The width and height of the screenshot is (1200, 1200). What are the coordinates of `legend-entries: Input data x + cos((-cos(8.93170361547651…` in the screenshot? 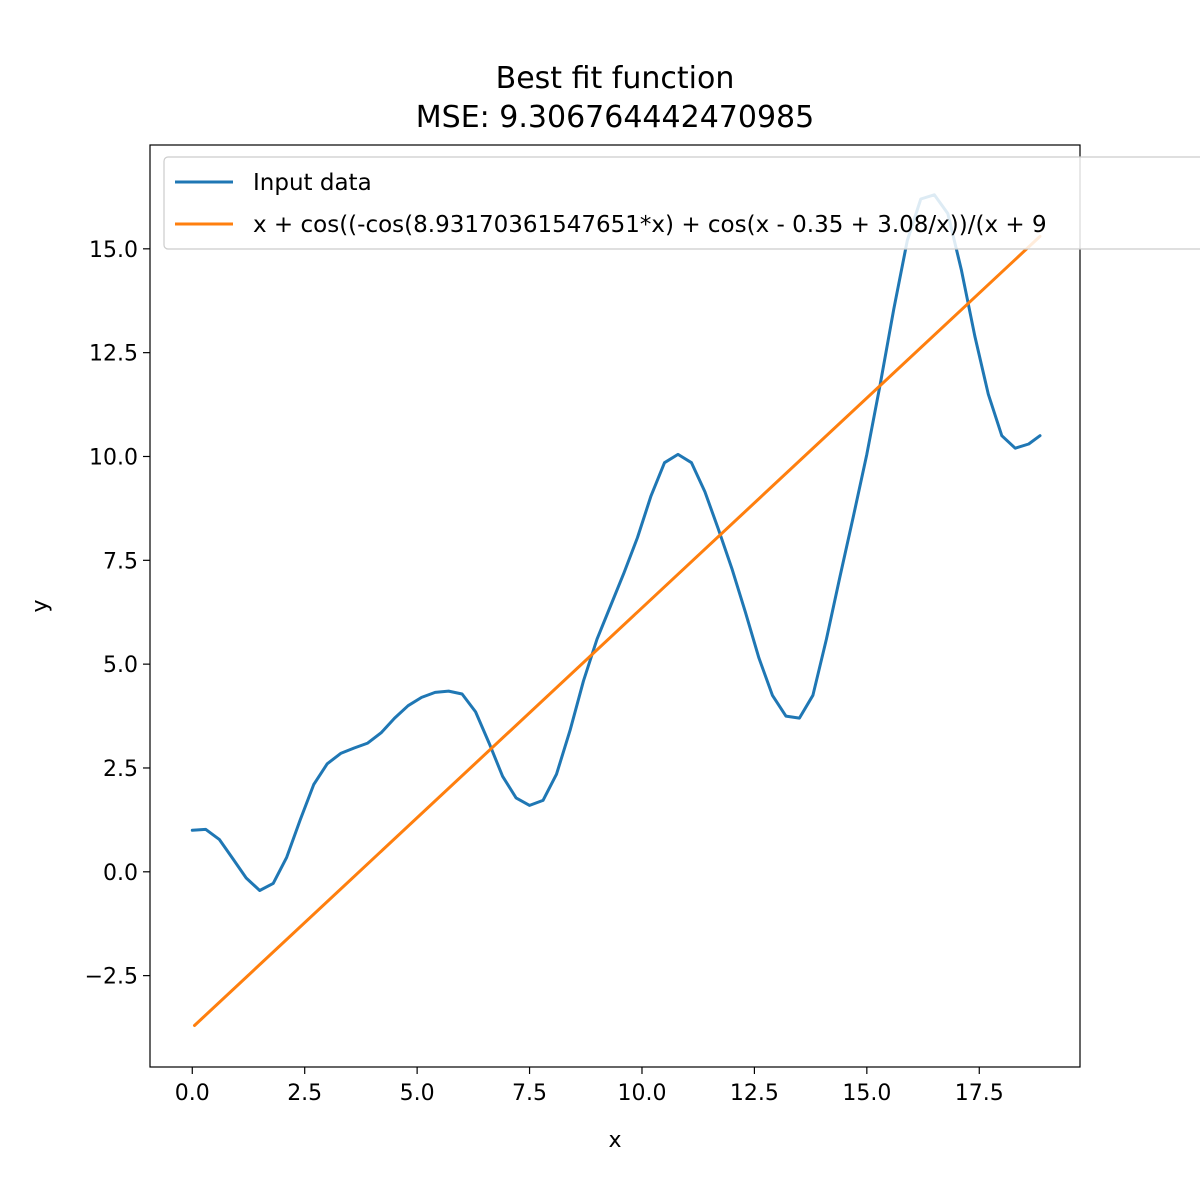 It's located at (611, 204).